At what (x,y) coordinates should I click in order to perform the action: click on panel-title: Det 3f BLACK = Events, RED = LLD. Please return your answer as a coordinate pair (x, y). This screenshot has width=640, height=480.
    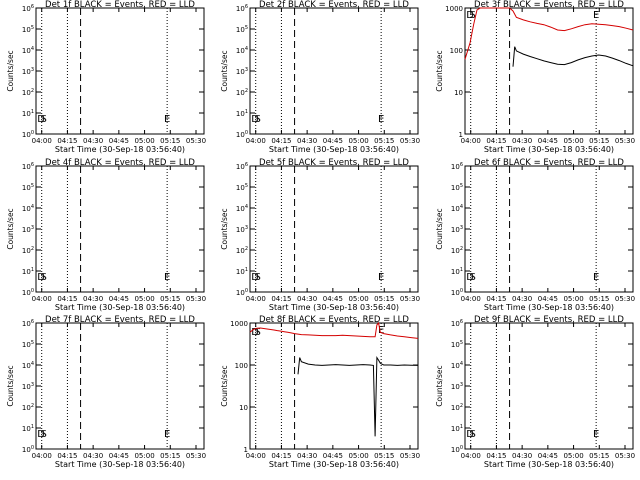
    Looking at the image, I should click on (549, 5).